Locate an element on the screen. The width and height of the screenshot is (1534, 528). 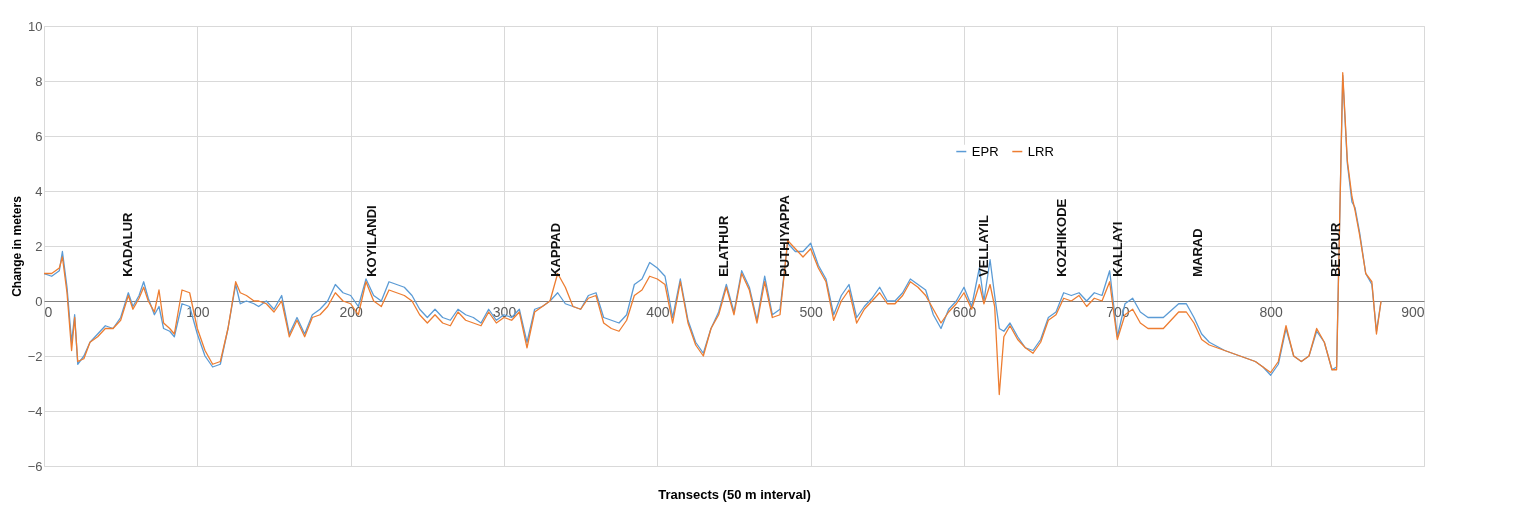
y-axis-title: Change in meters is located at coordinates (16, 246).